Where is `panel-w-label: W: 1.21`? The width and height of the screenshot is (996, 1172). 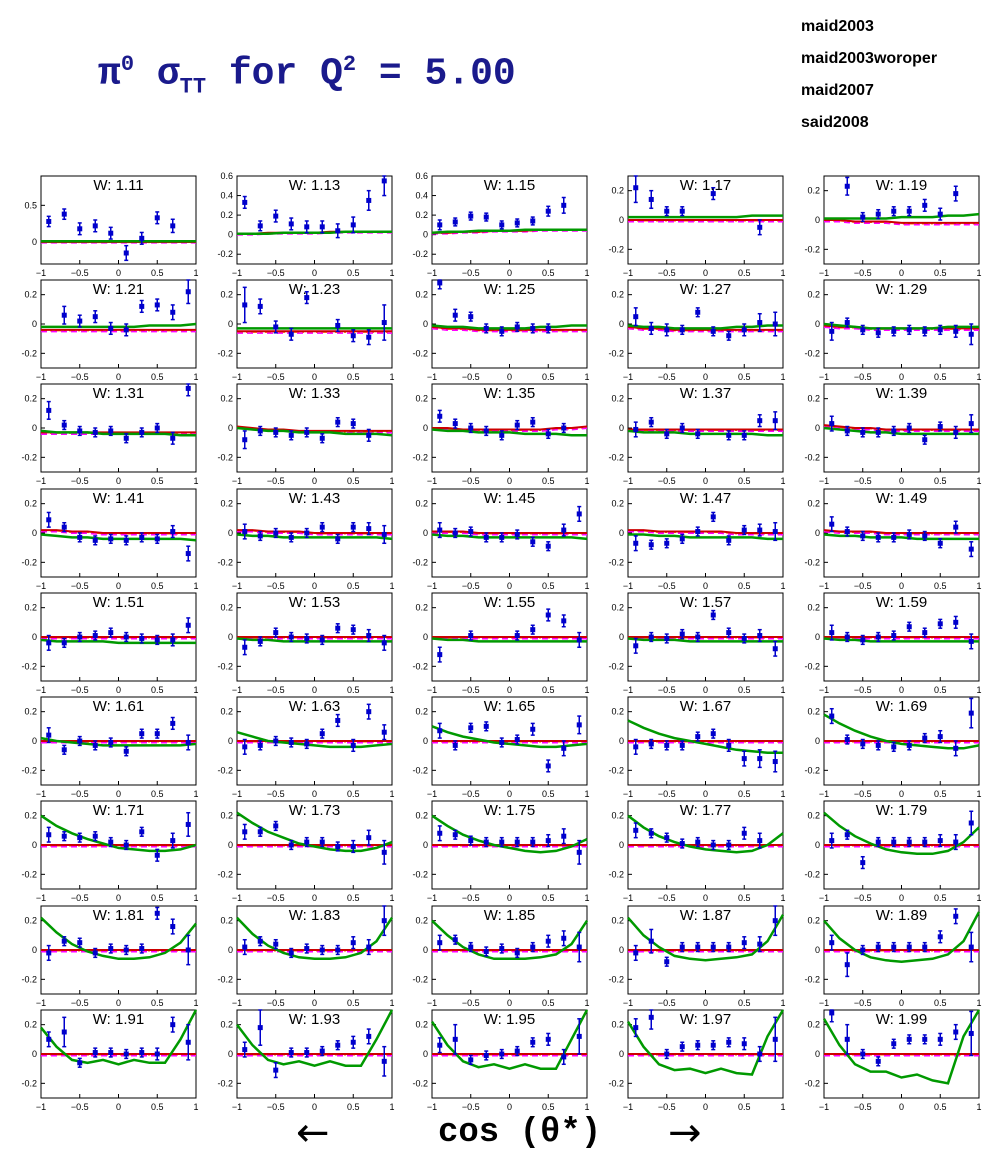
panel-w-label: W: 1.21 is located at coordinates (118, 289).